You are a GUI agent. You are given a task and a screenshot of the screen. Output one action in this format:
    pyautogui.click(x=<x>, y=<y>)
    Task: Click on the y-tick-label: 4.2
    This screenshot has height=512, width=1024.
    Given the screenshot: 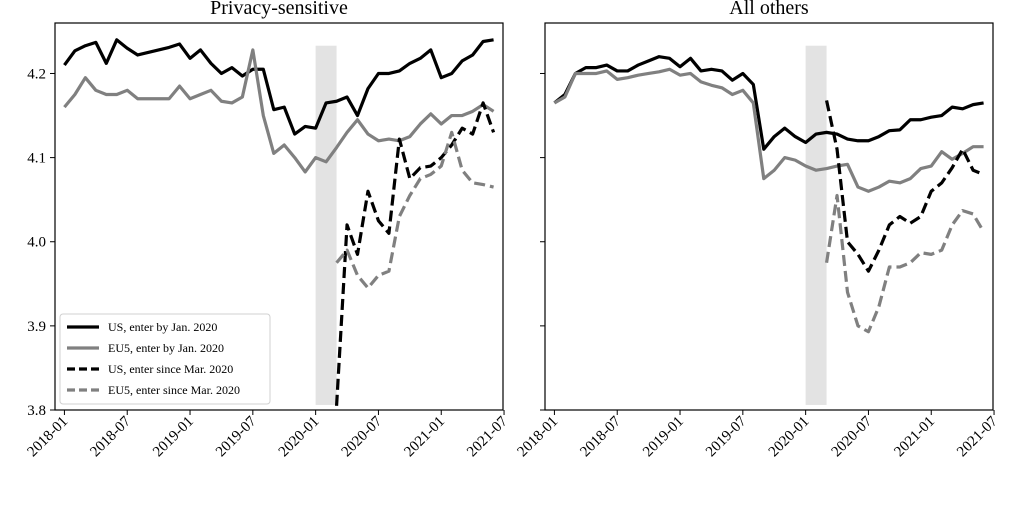 What is the action you would take?
    pyautogui.click(x=36, y=74)
    